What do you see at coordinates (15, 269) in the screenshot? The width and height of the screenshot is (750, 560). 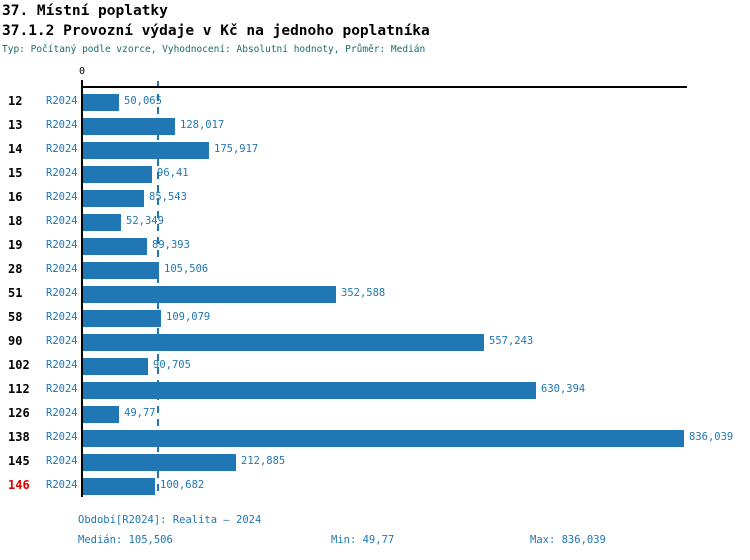 I see `row-id-label: 28` at bounding box center [15, 269].